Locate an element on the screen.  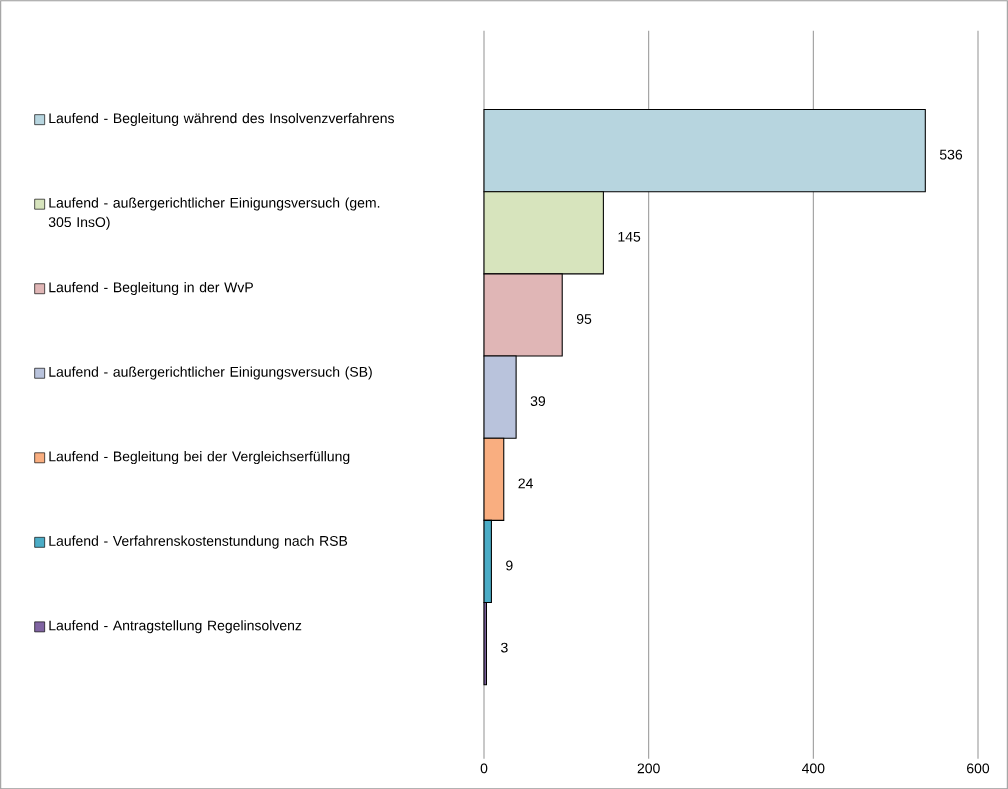
x-tick-label: 0 is located at coordinates (484, 768).